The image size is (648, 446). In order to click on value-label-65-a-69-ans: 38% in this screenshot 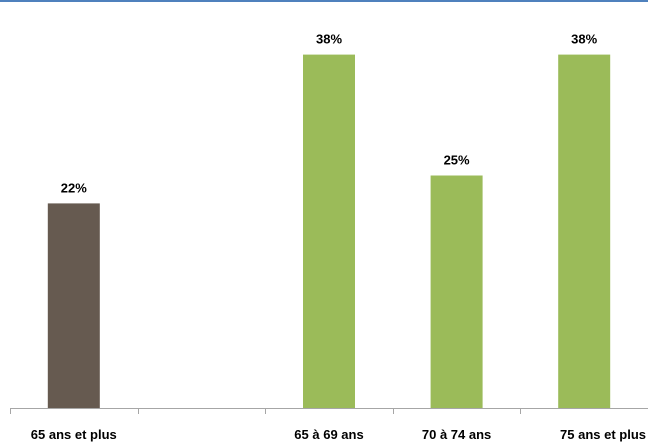, I will do `click(329, 39)`.